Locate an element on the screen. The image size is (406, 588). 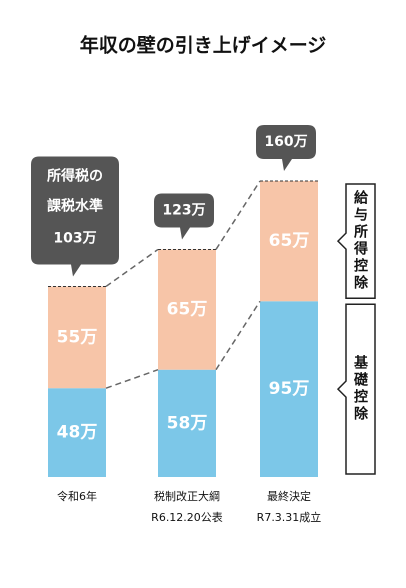
x-tick-label: 令和6年 is located at coordinates (77, 496).